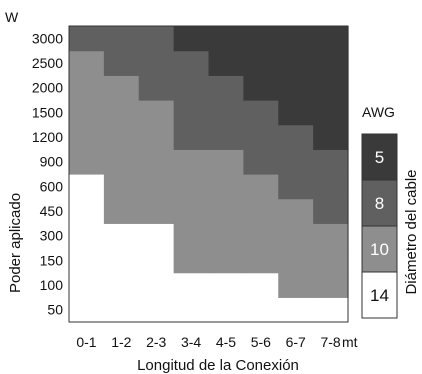  Describe the element at coordinates (296, 342) in the screenshot. I see `x-tick-label: 6-7` at that location.